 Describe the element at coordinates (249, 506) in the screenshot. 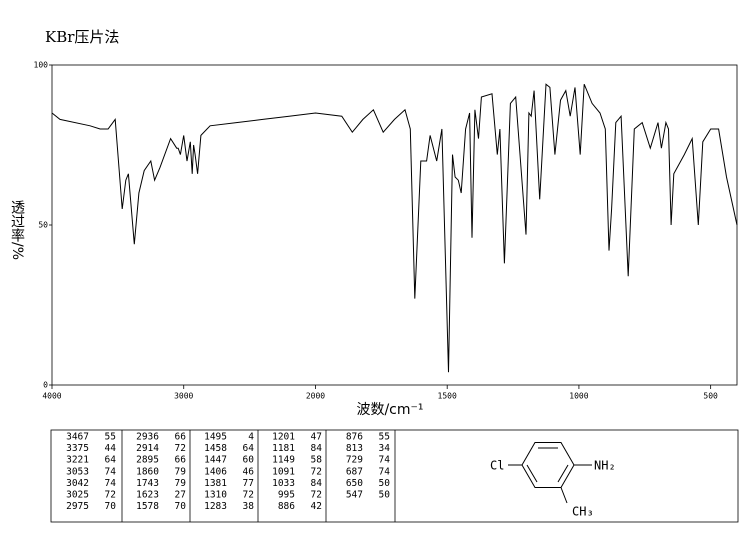

I see `peak-transmittance: 38` at that location.